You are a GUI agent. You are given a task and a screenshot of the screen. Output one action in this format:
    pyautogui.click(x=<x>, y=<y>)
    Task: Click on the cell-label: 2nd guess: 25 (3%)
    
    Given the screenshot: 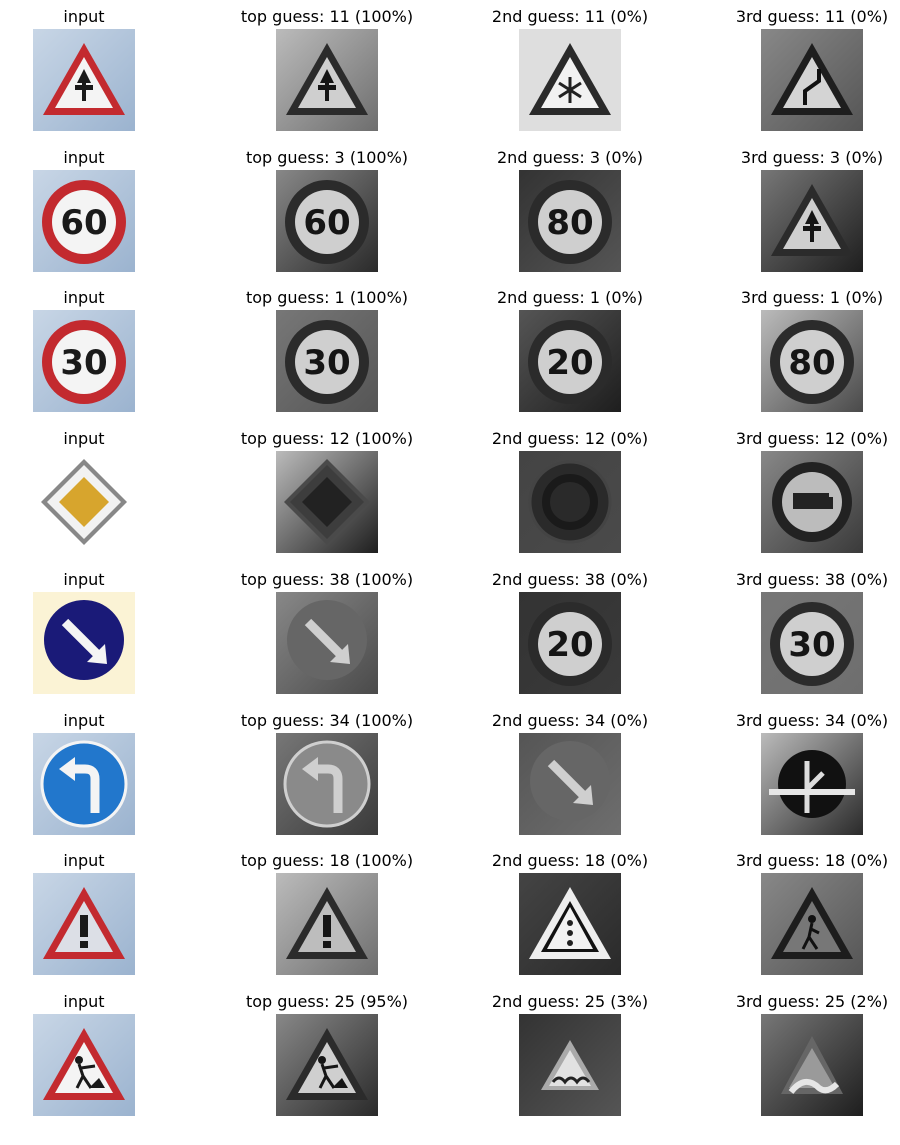 What is the action you would take?
    pyautogui.click(x=570, y=1001)
    